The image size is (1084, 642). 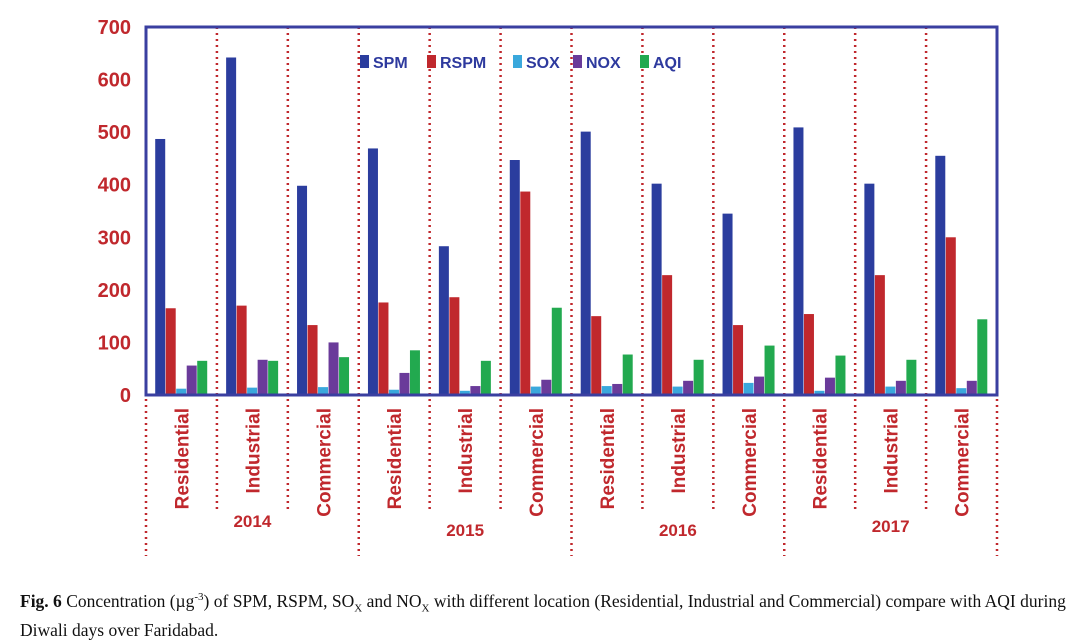 I want to click on y-tick-label: 400, so click(x=114, y=186).